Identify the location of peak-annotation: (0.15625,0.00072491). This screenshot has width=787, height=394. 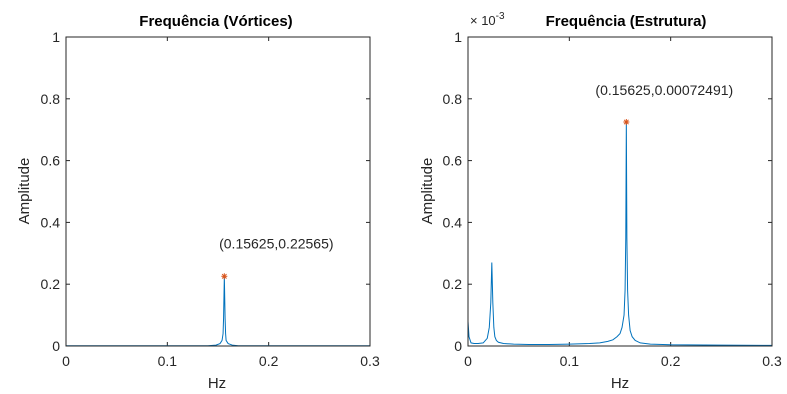
(664, 90).